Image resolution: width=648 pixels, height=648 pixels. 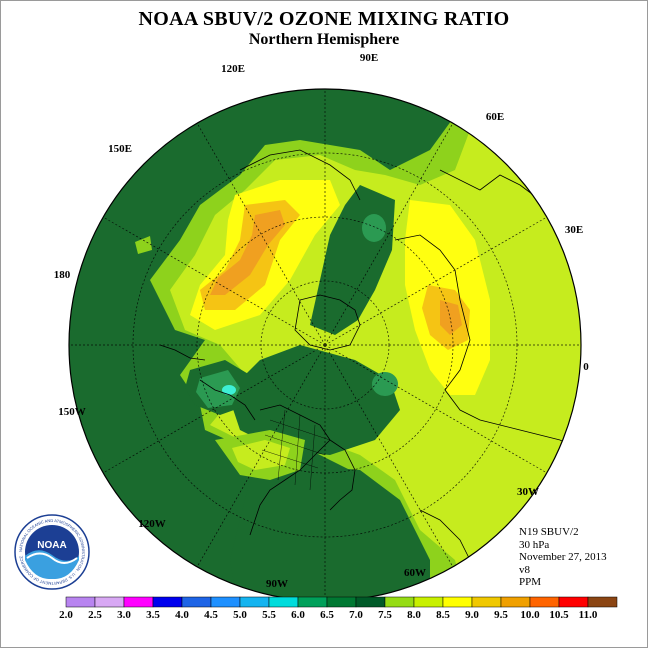 I want to click on ozone-trough-central, so click(x=315, y=400).